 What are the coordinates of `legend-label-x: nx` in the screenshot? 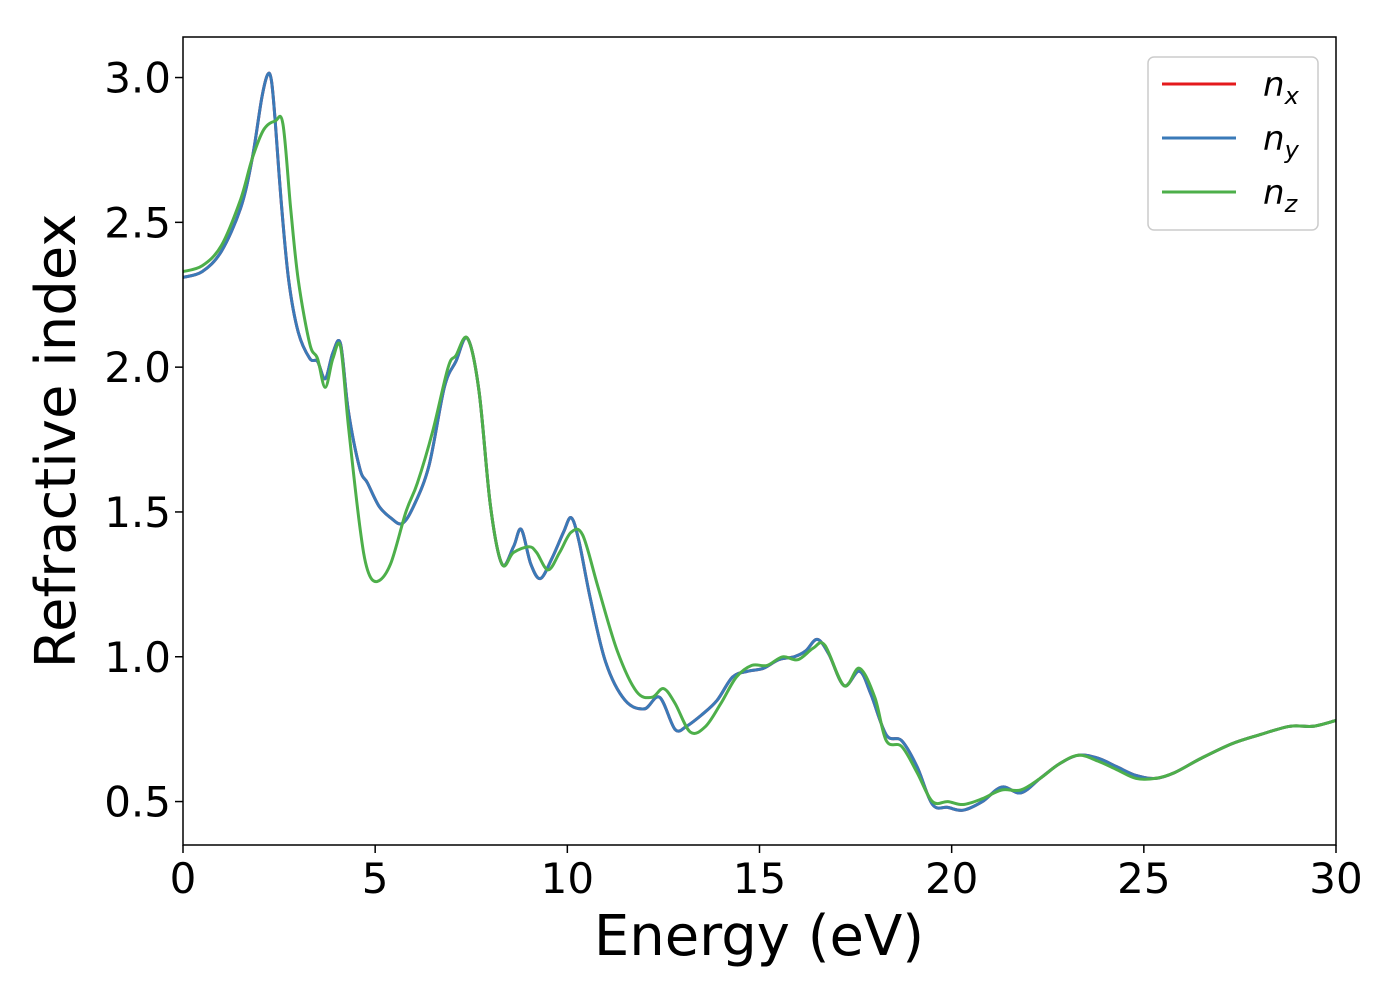 It's located at (1281, 87).